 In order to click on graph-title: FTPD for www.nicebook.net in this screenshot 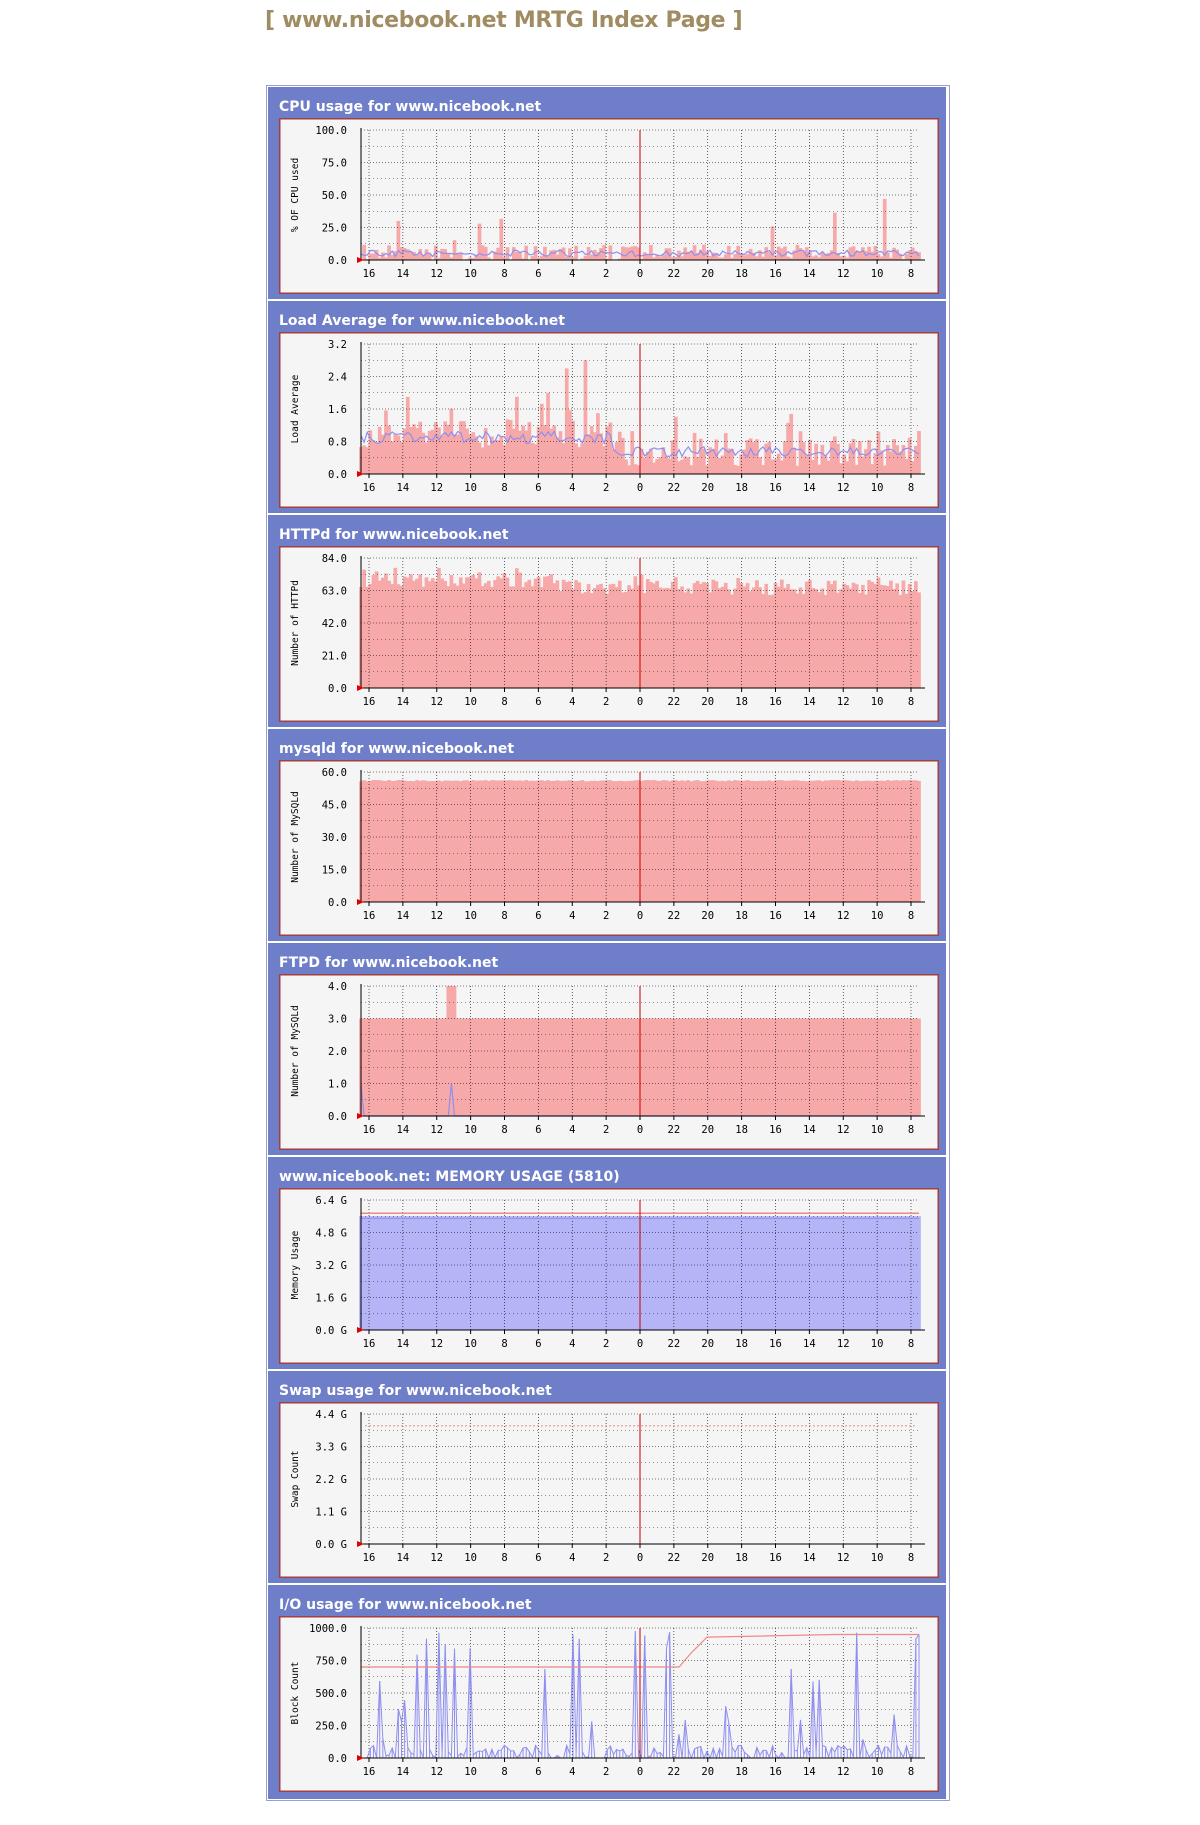, I will do `click(389, 963)`.